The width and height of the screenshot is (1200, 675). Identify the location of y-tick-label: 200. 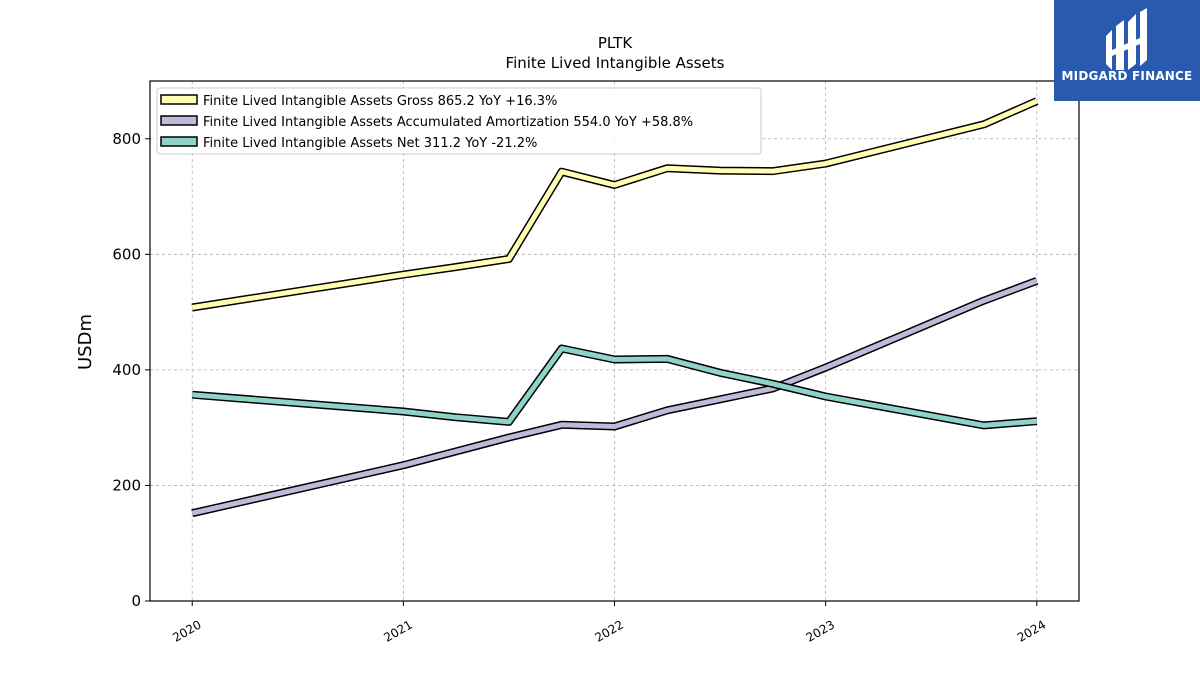
(126, 485).